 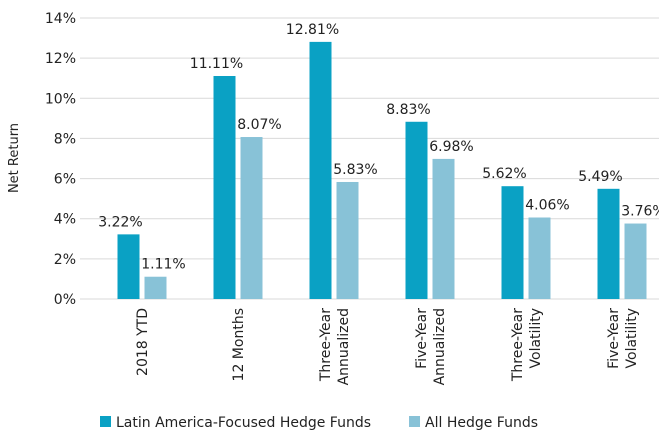 I want to click on data-label: 12.81%, so click(x=312, y=30).